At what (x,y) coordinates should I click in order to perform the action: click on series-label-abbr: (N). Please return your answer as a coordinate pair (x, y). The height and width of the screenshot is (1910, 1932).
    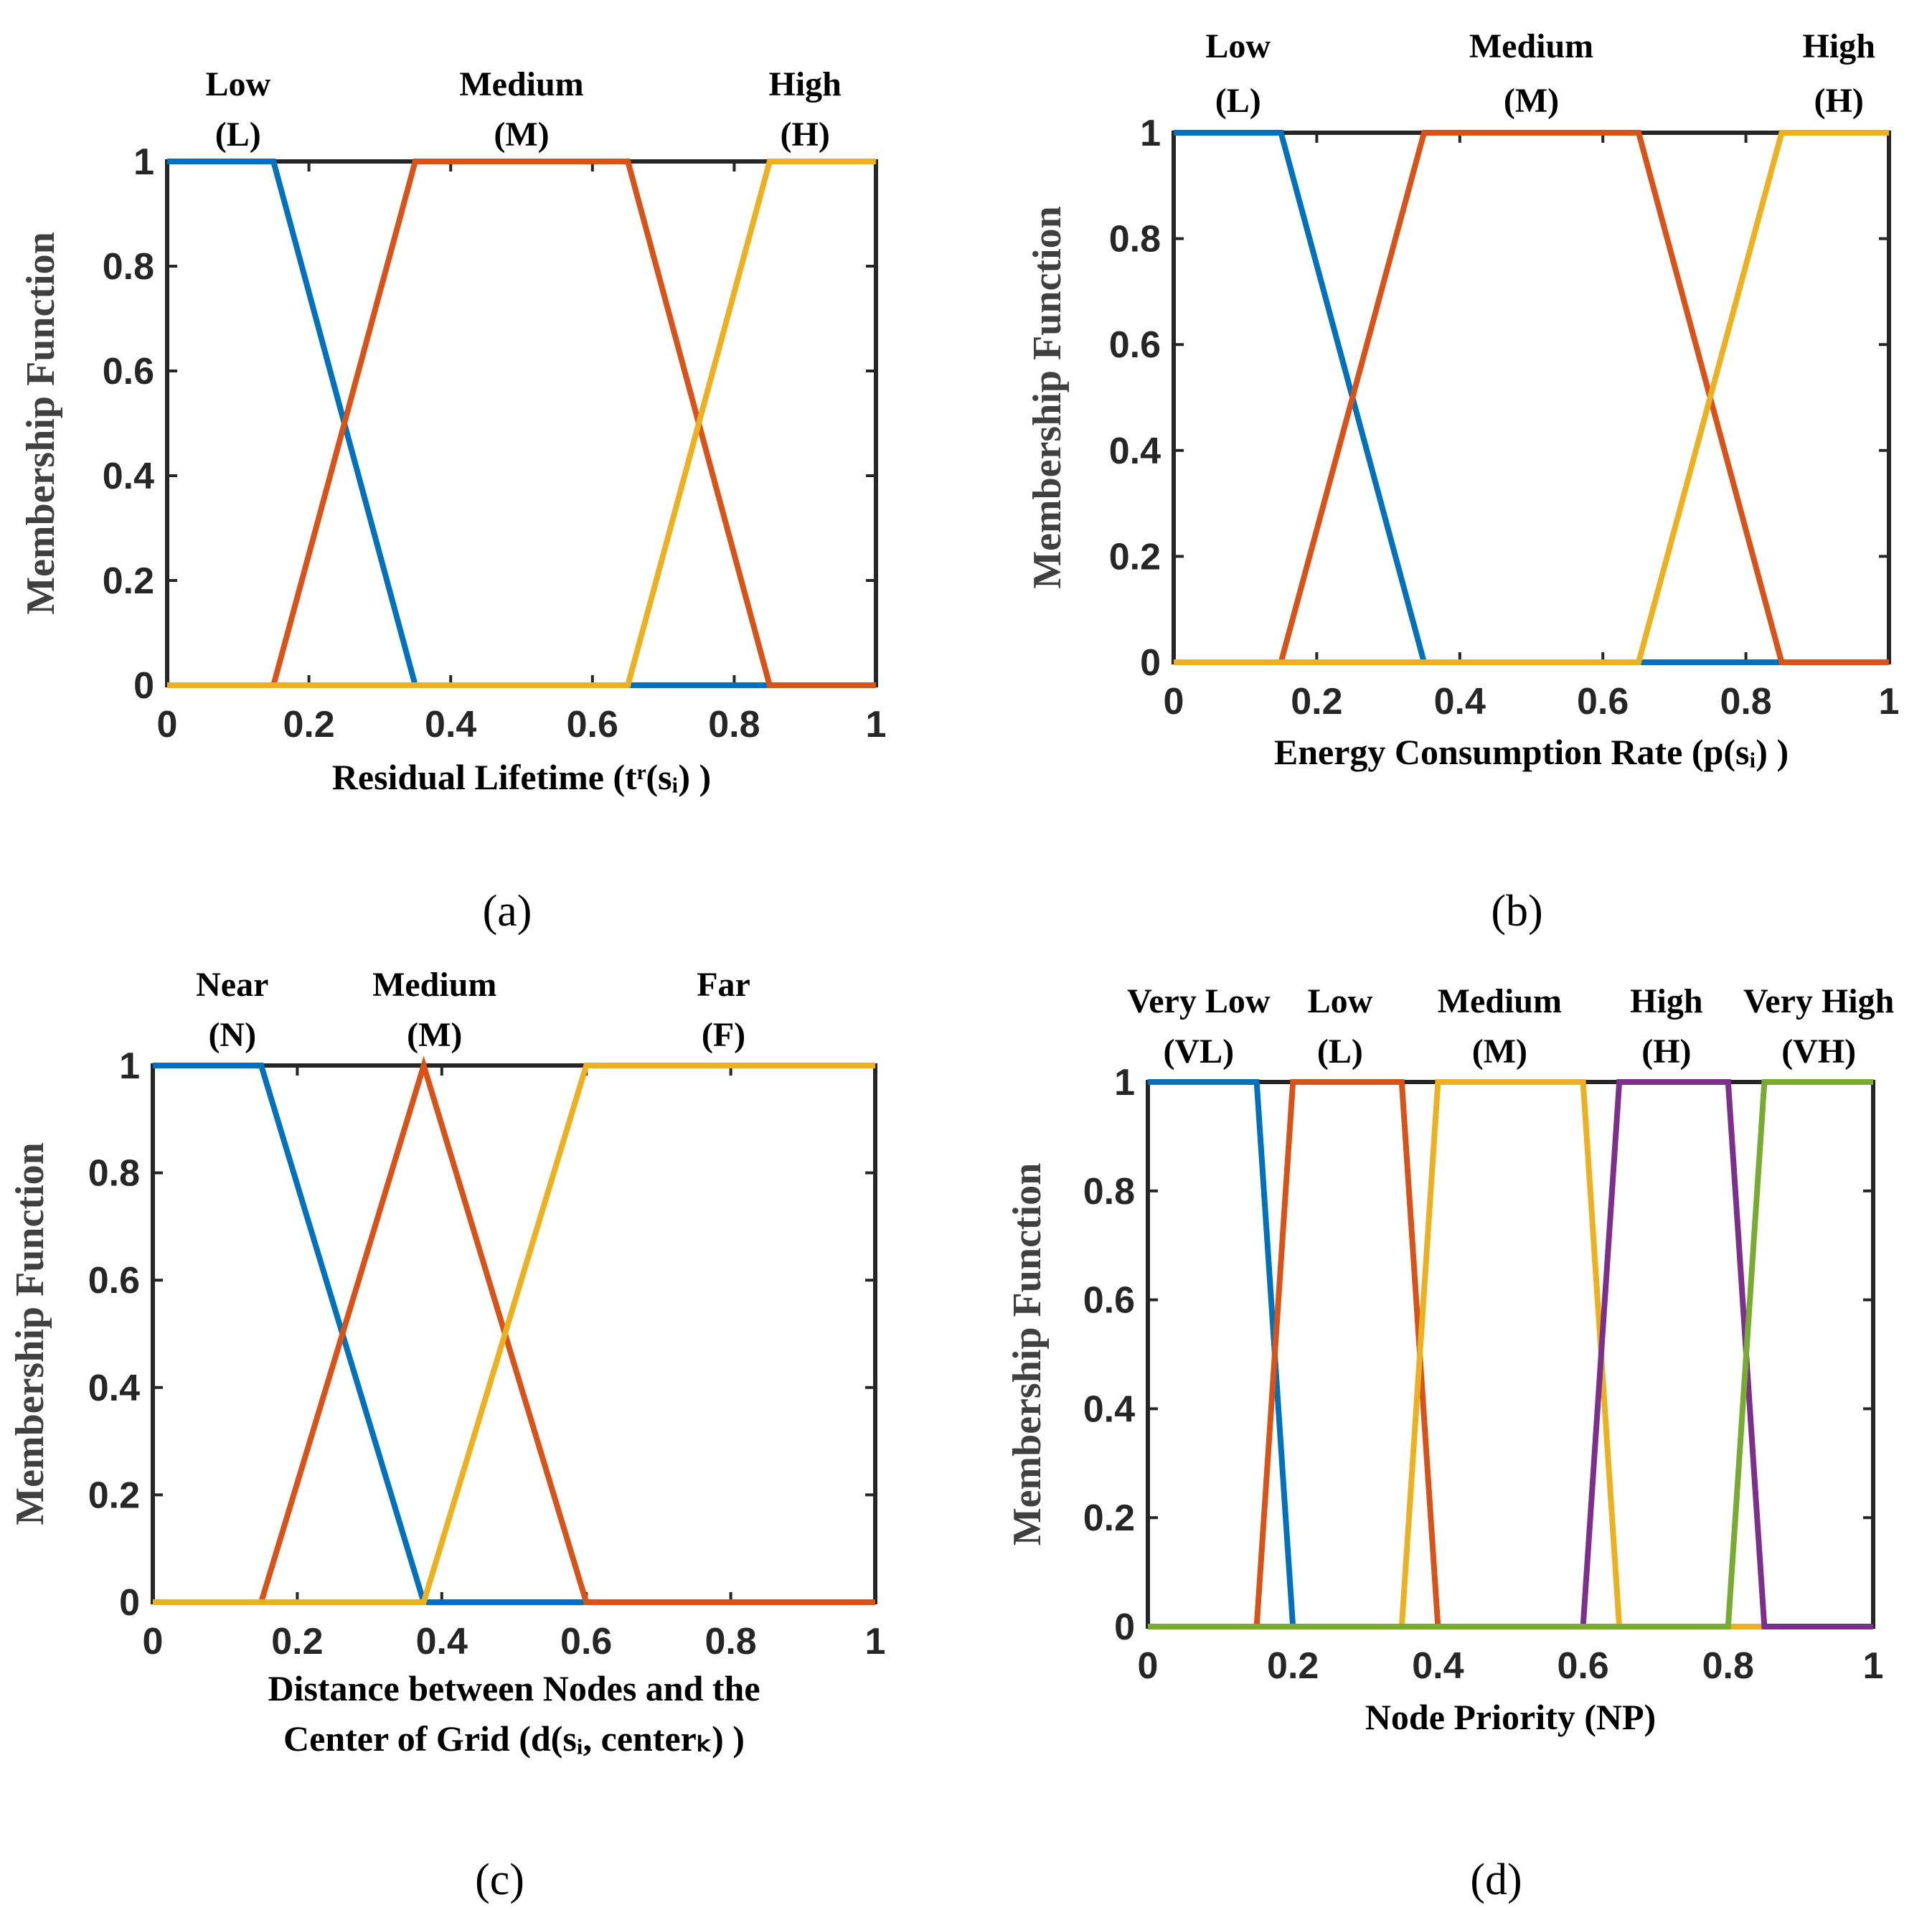
    Looking at the image, I should click on (232, 1035).